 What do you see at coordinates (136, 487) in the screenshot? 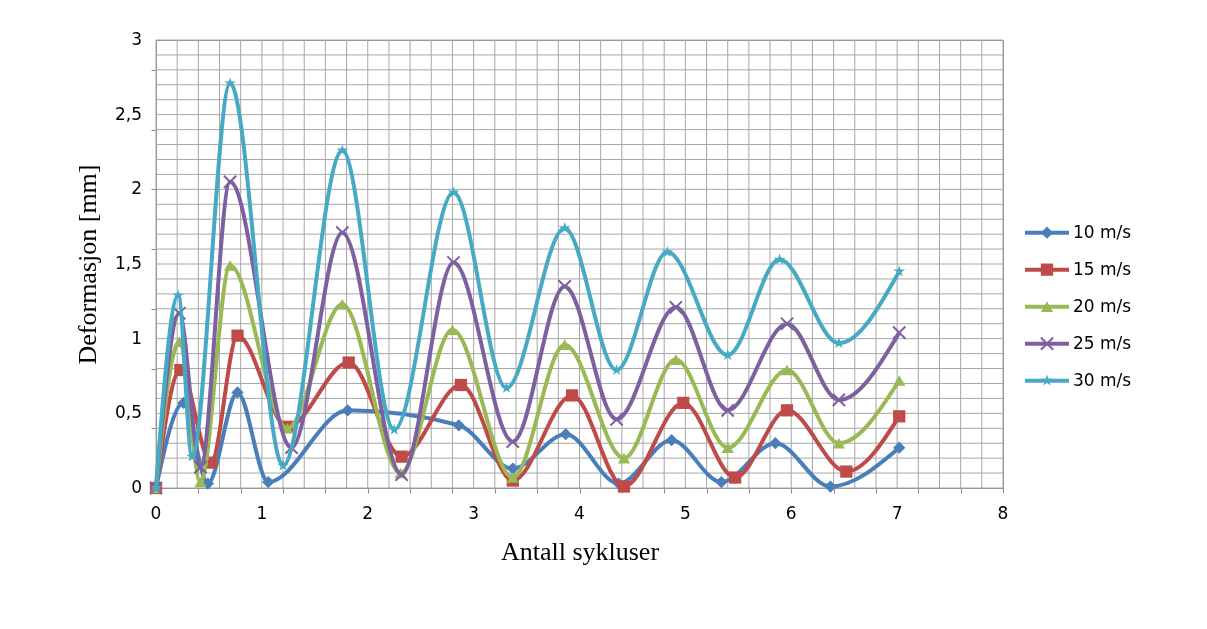
I see `y-tick-label: 0` at bounding box center [136, 487].